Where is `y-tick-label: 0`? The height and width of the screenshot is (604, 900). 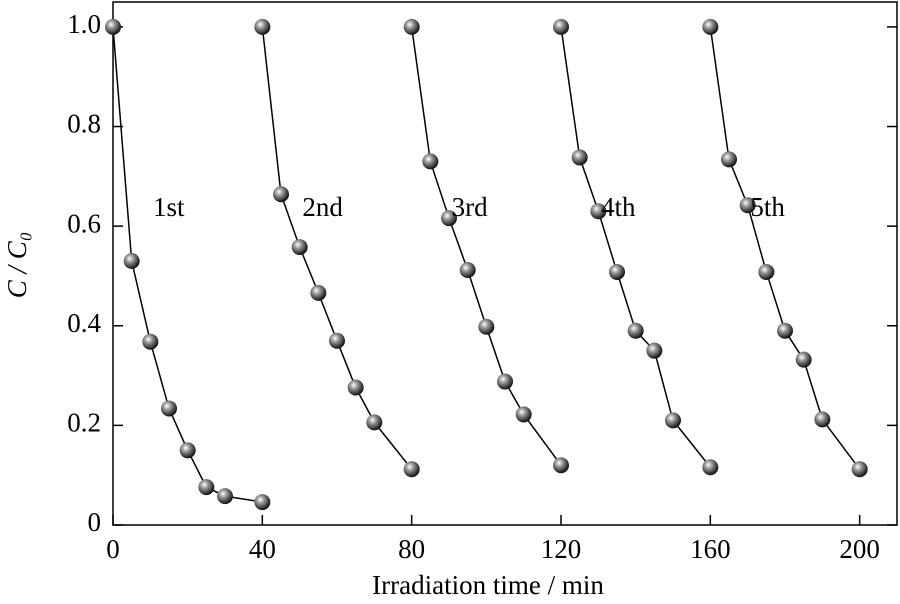
y-tick-label: 0 is located at coordinates (95, 522).